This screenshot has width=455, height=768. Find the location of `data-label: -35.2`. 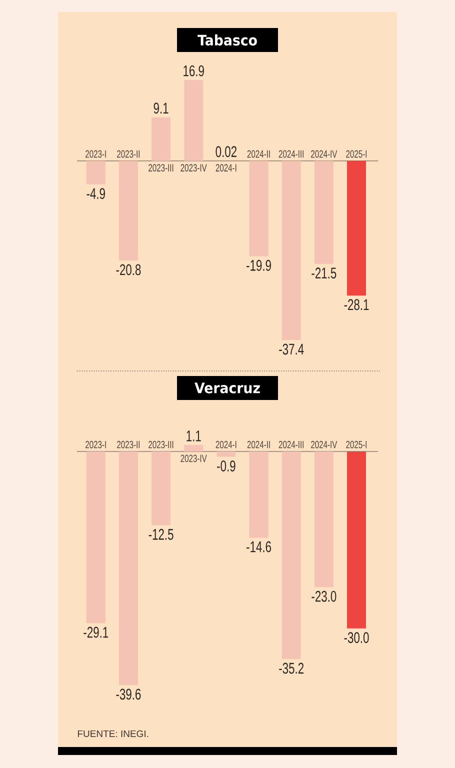

data-label: -35.2 is located at coordinates (291, 668).